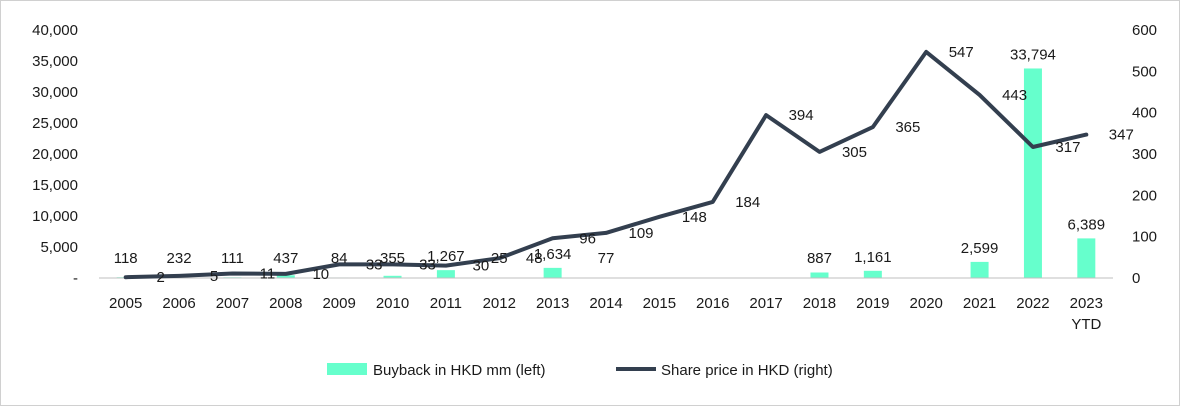 Image resolution: width=1180 pixels, height=407 pixels. I want to click on x-tick-label: 2013, so click(552, 303).